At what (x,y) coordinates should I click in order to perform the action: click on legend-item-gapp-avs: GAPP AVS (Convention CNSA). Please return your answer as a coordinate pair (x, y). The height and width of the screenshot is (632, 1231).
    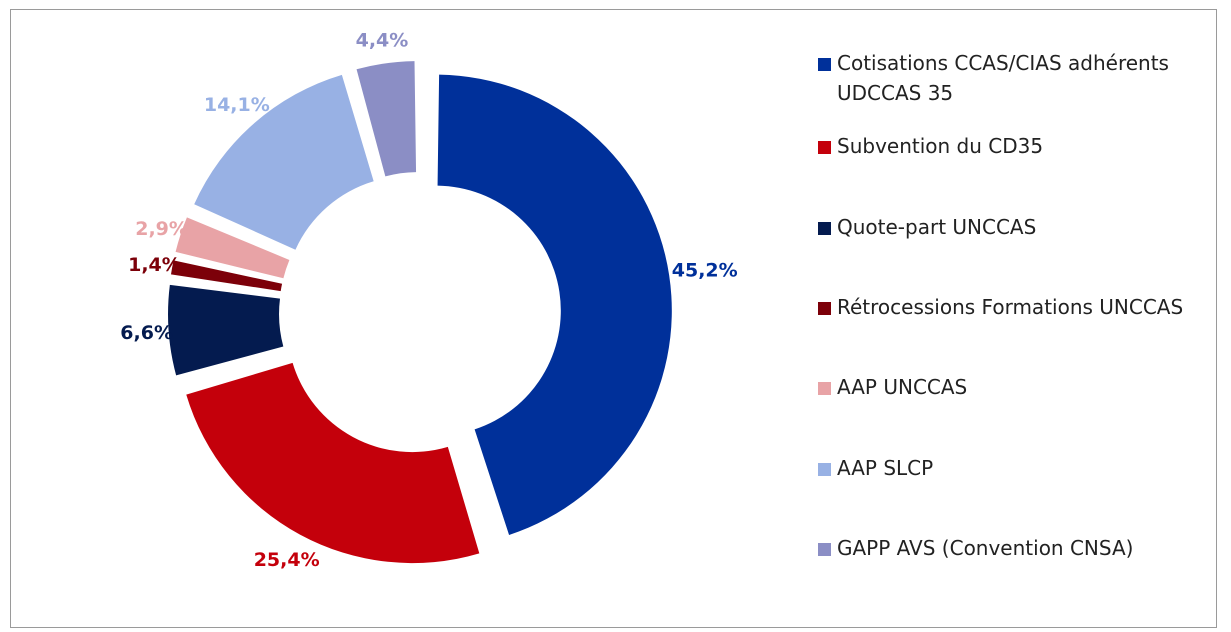
    Looking at the image, I should click on (1012, 548).